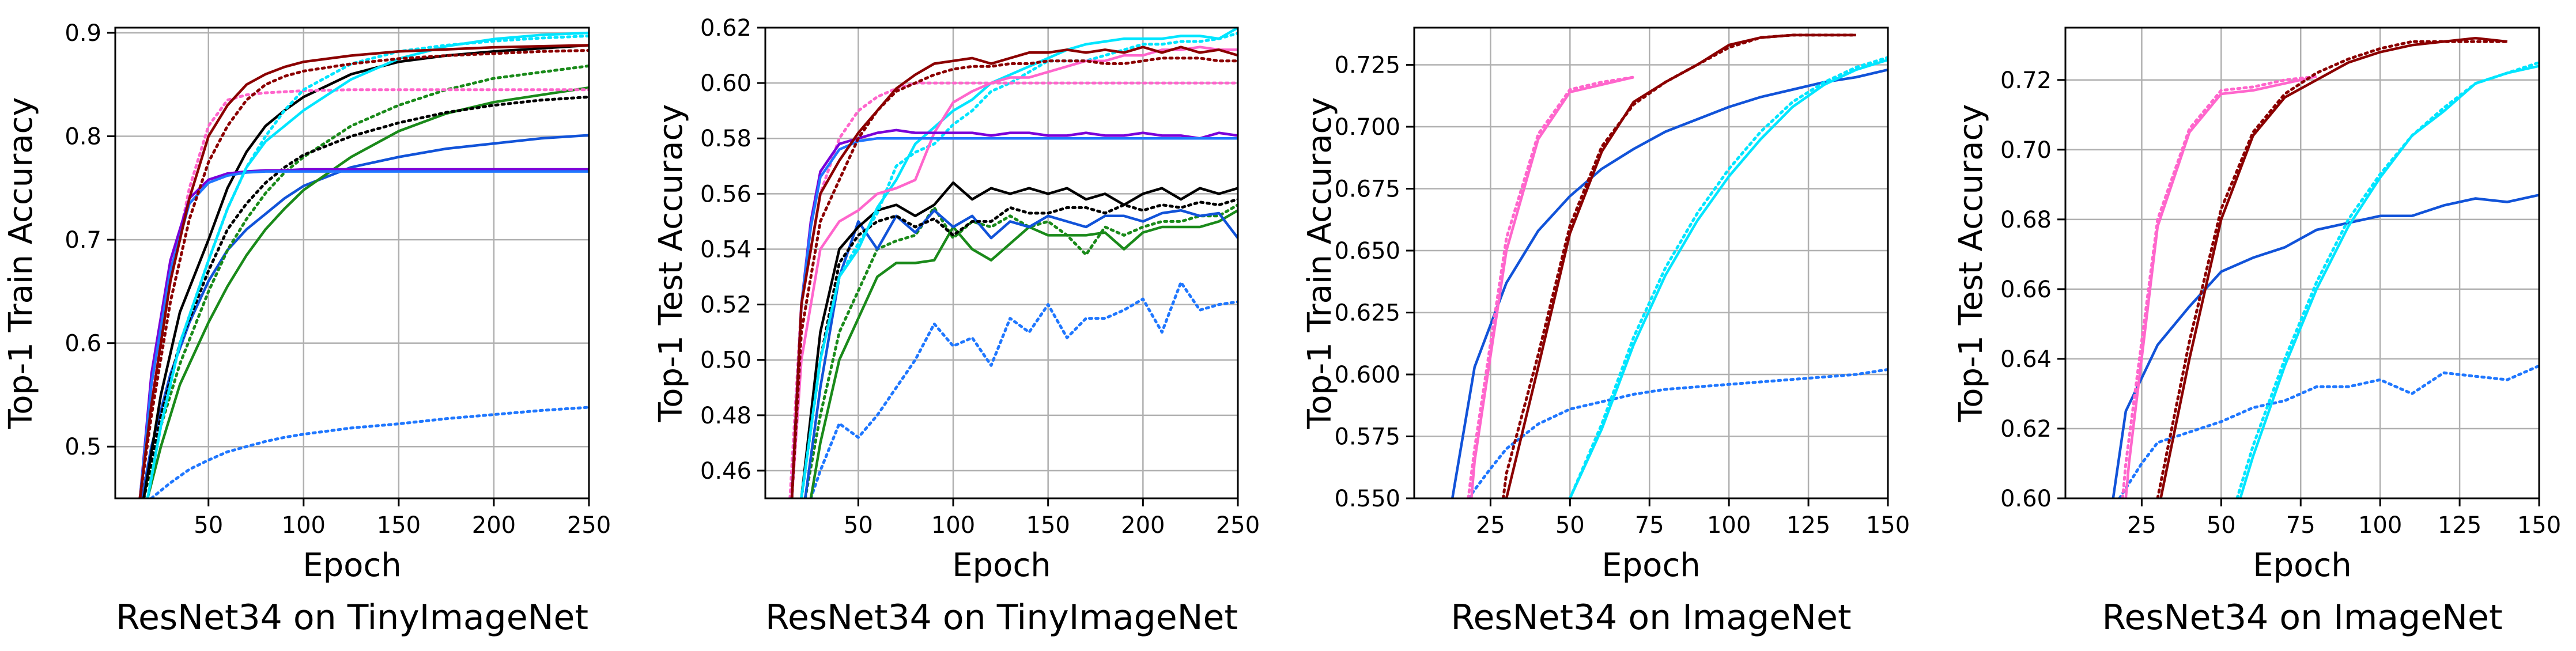  Describe the element at coordinates (725, 305) in the screenshot. I see `y-tick-label: 0.52` at that location.